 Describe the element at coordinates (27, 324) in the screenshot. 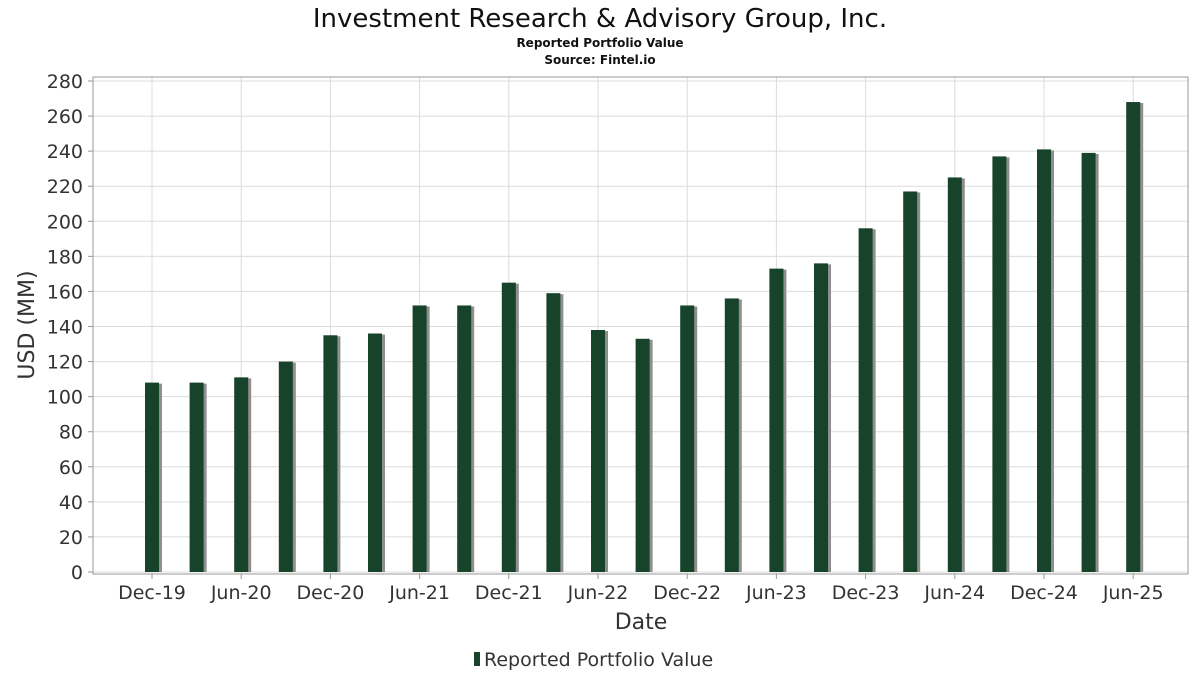

I see `y-axis-label: USD (MM)` at that location.